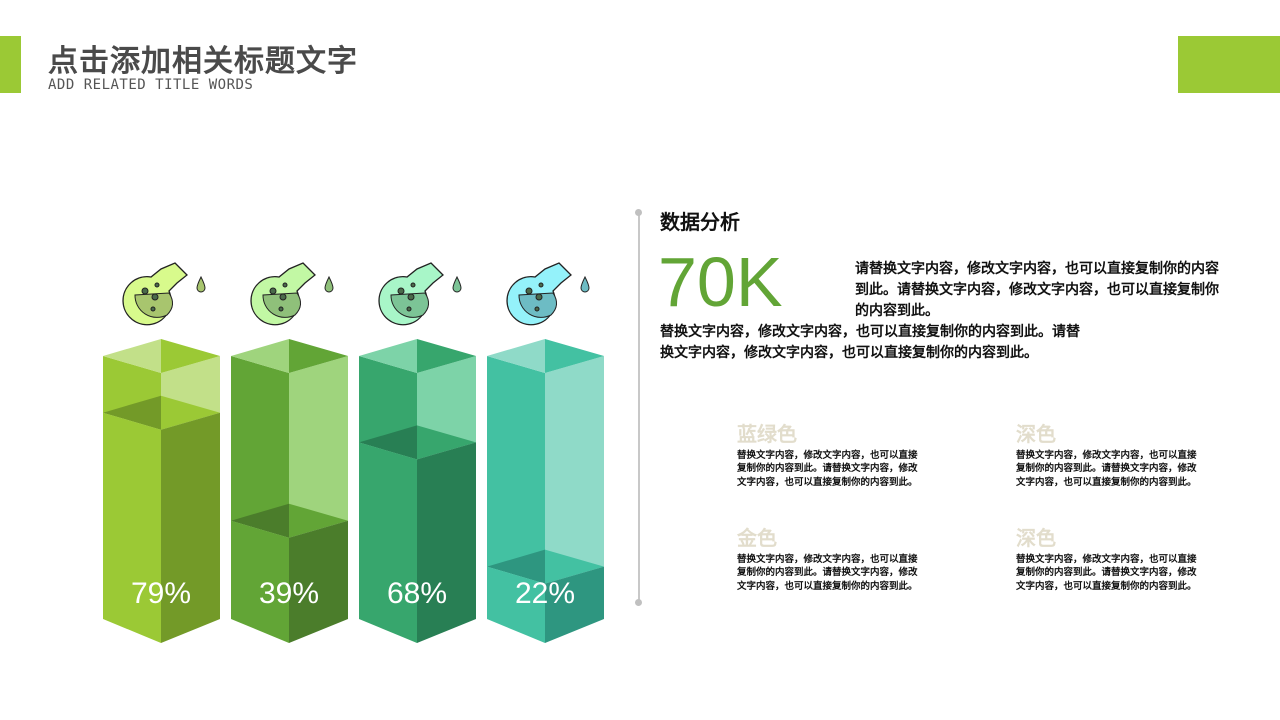  Describe the element at coordinates (161, 593) in the screenshot. I see `bar-value-label: 79%` at that location.